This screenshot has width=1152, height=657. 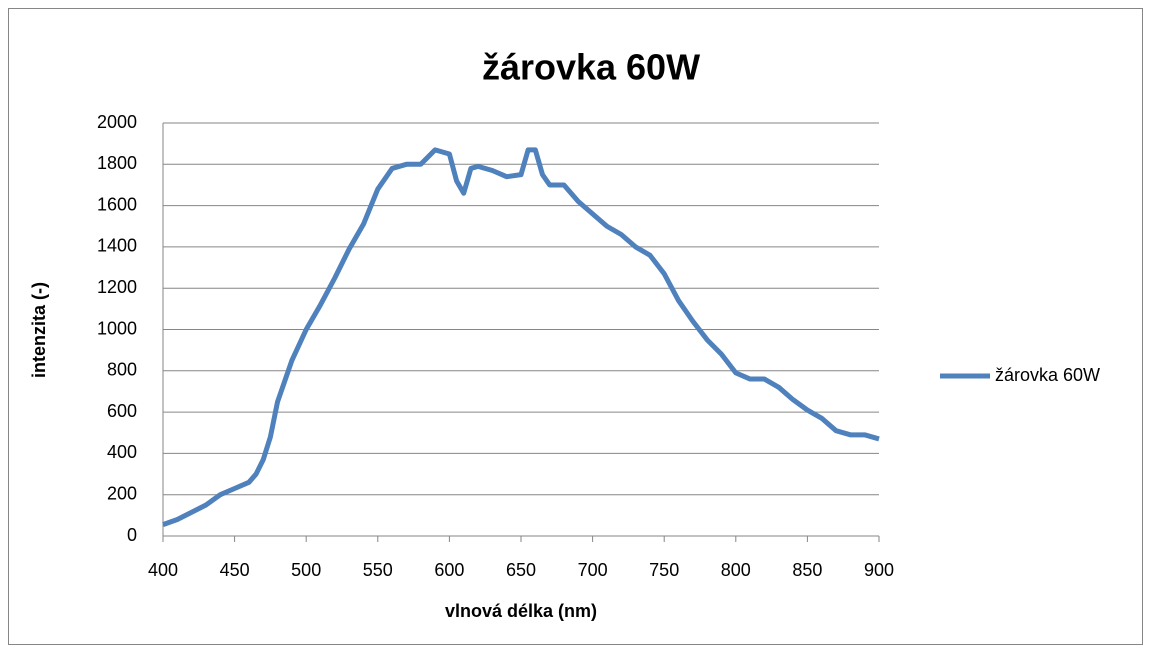 What do you see at coordinates (117, 204) in the screenshot?
I see `y-tick-label: 1600` at bounding box center [117, 204].